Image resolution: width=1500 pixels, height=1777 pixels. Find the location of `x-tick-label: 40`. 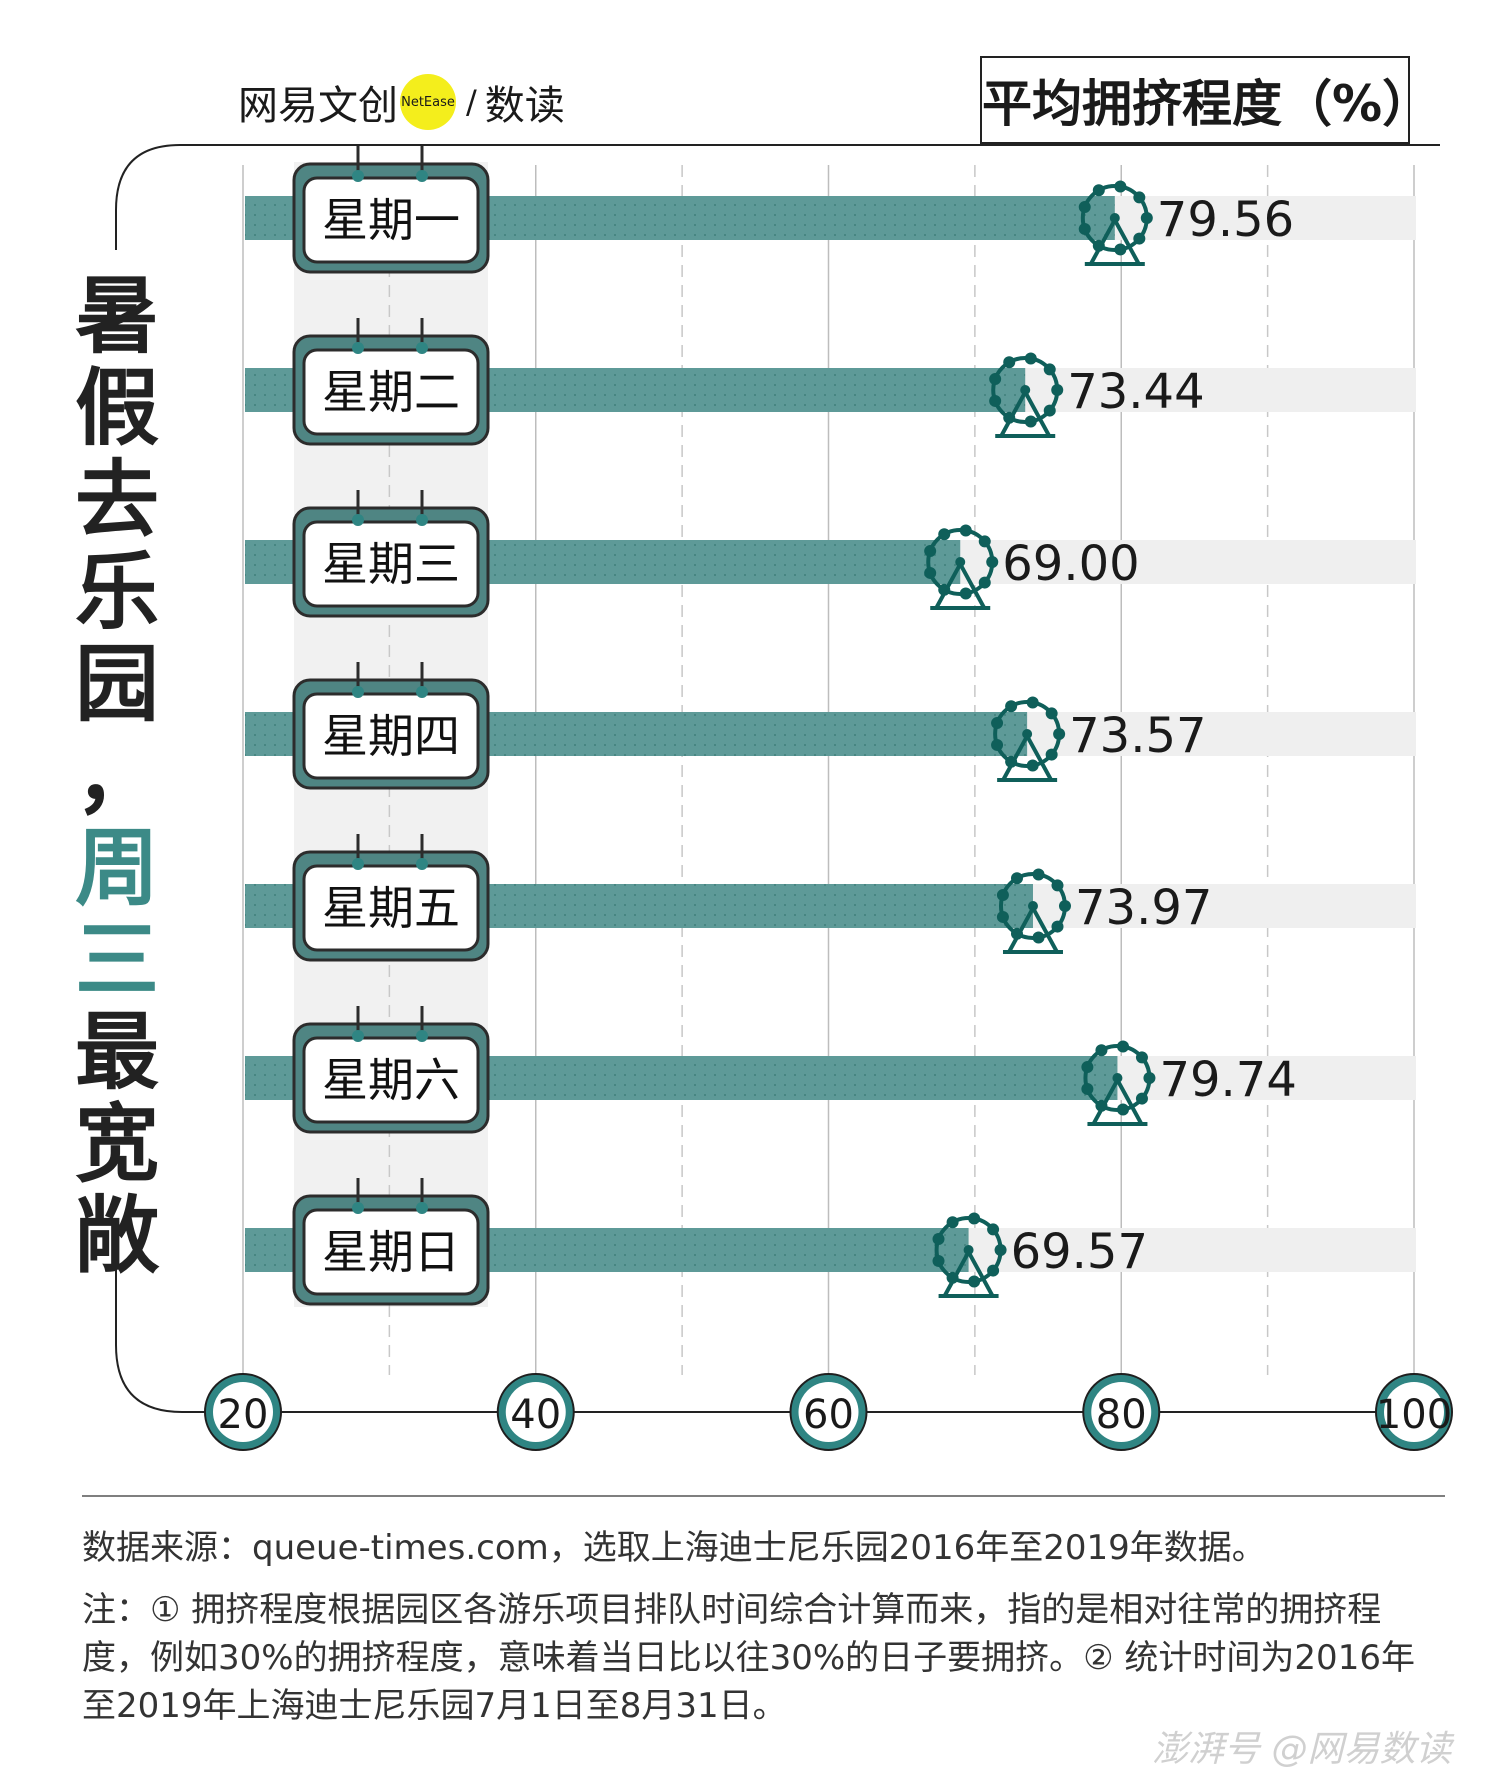

x-tick-label: 40 is located at coordinates (535, 1415).